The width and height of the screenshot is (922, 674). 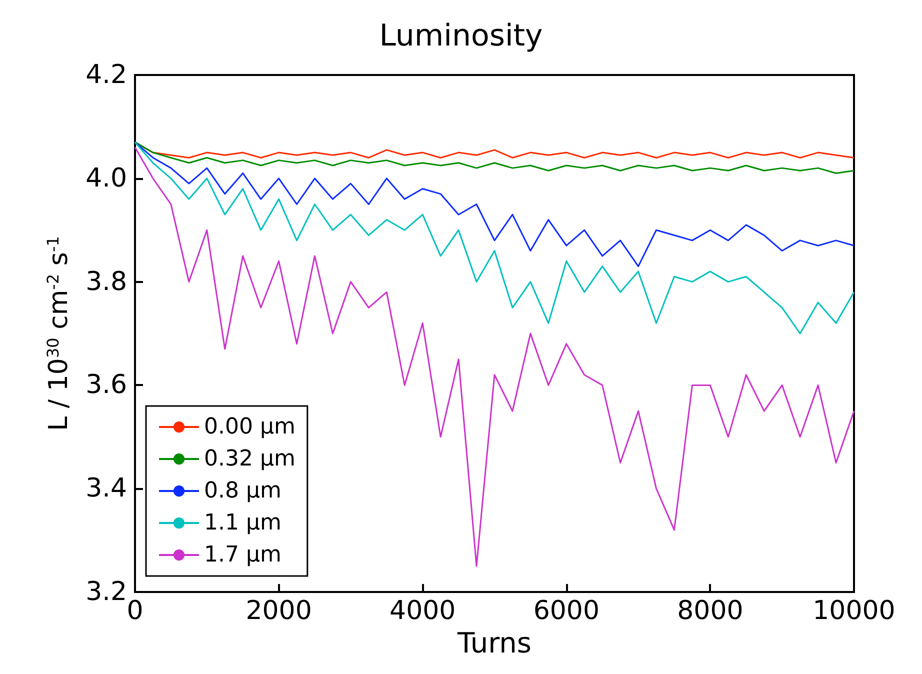 What do you see at coordinates (135, 611) in the screenshot?
I see `x-tick-label: 0` at bounding box center [135, 611].